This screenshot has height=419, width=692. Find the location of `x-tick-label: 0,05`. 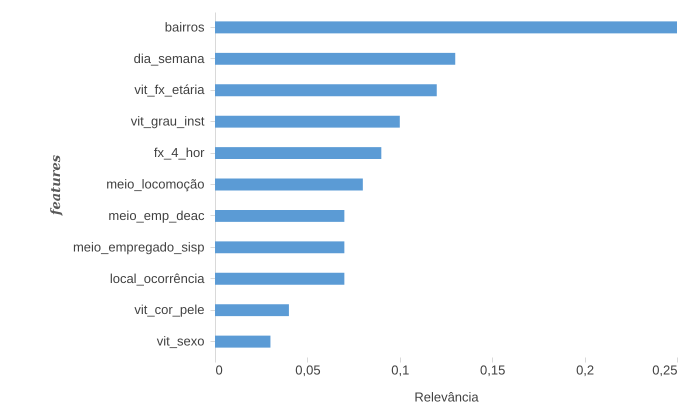

x-tick-label: 0,05 is located at coordinates (308, 370).